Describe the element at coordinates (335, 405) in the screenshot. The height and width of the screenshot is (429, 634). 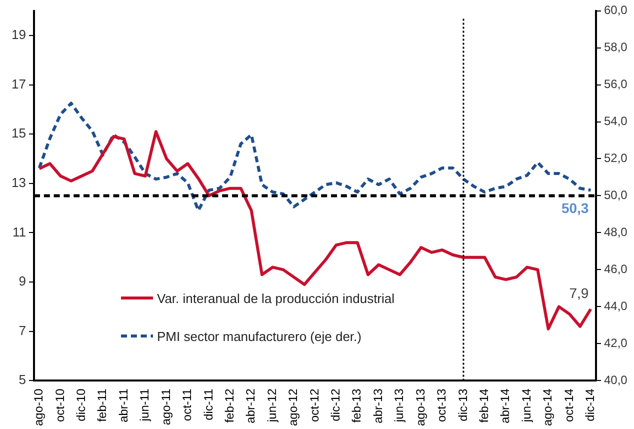
I see `x-tick-label: dic-12` at that location.